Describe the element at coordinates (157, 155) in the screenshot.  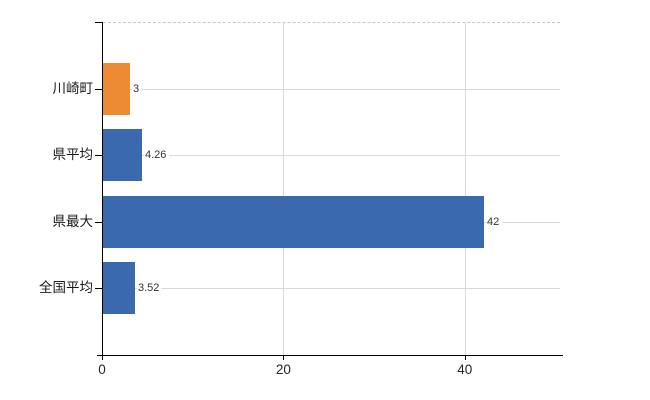
I see `bar-value-label: 4.26` at that location.